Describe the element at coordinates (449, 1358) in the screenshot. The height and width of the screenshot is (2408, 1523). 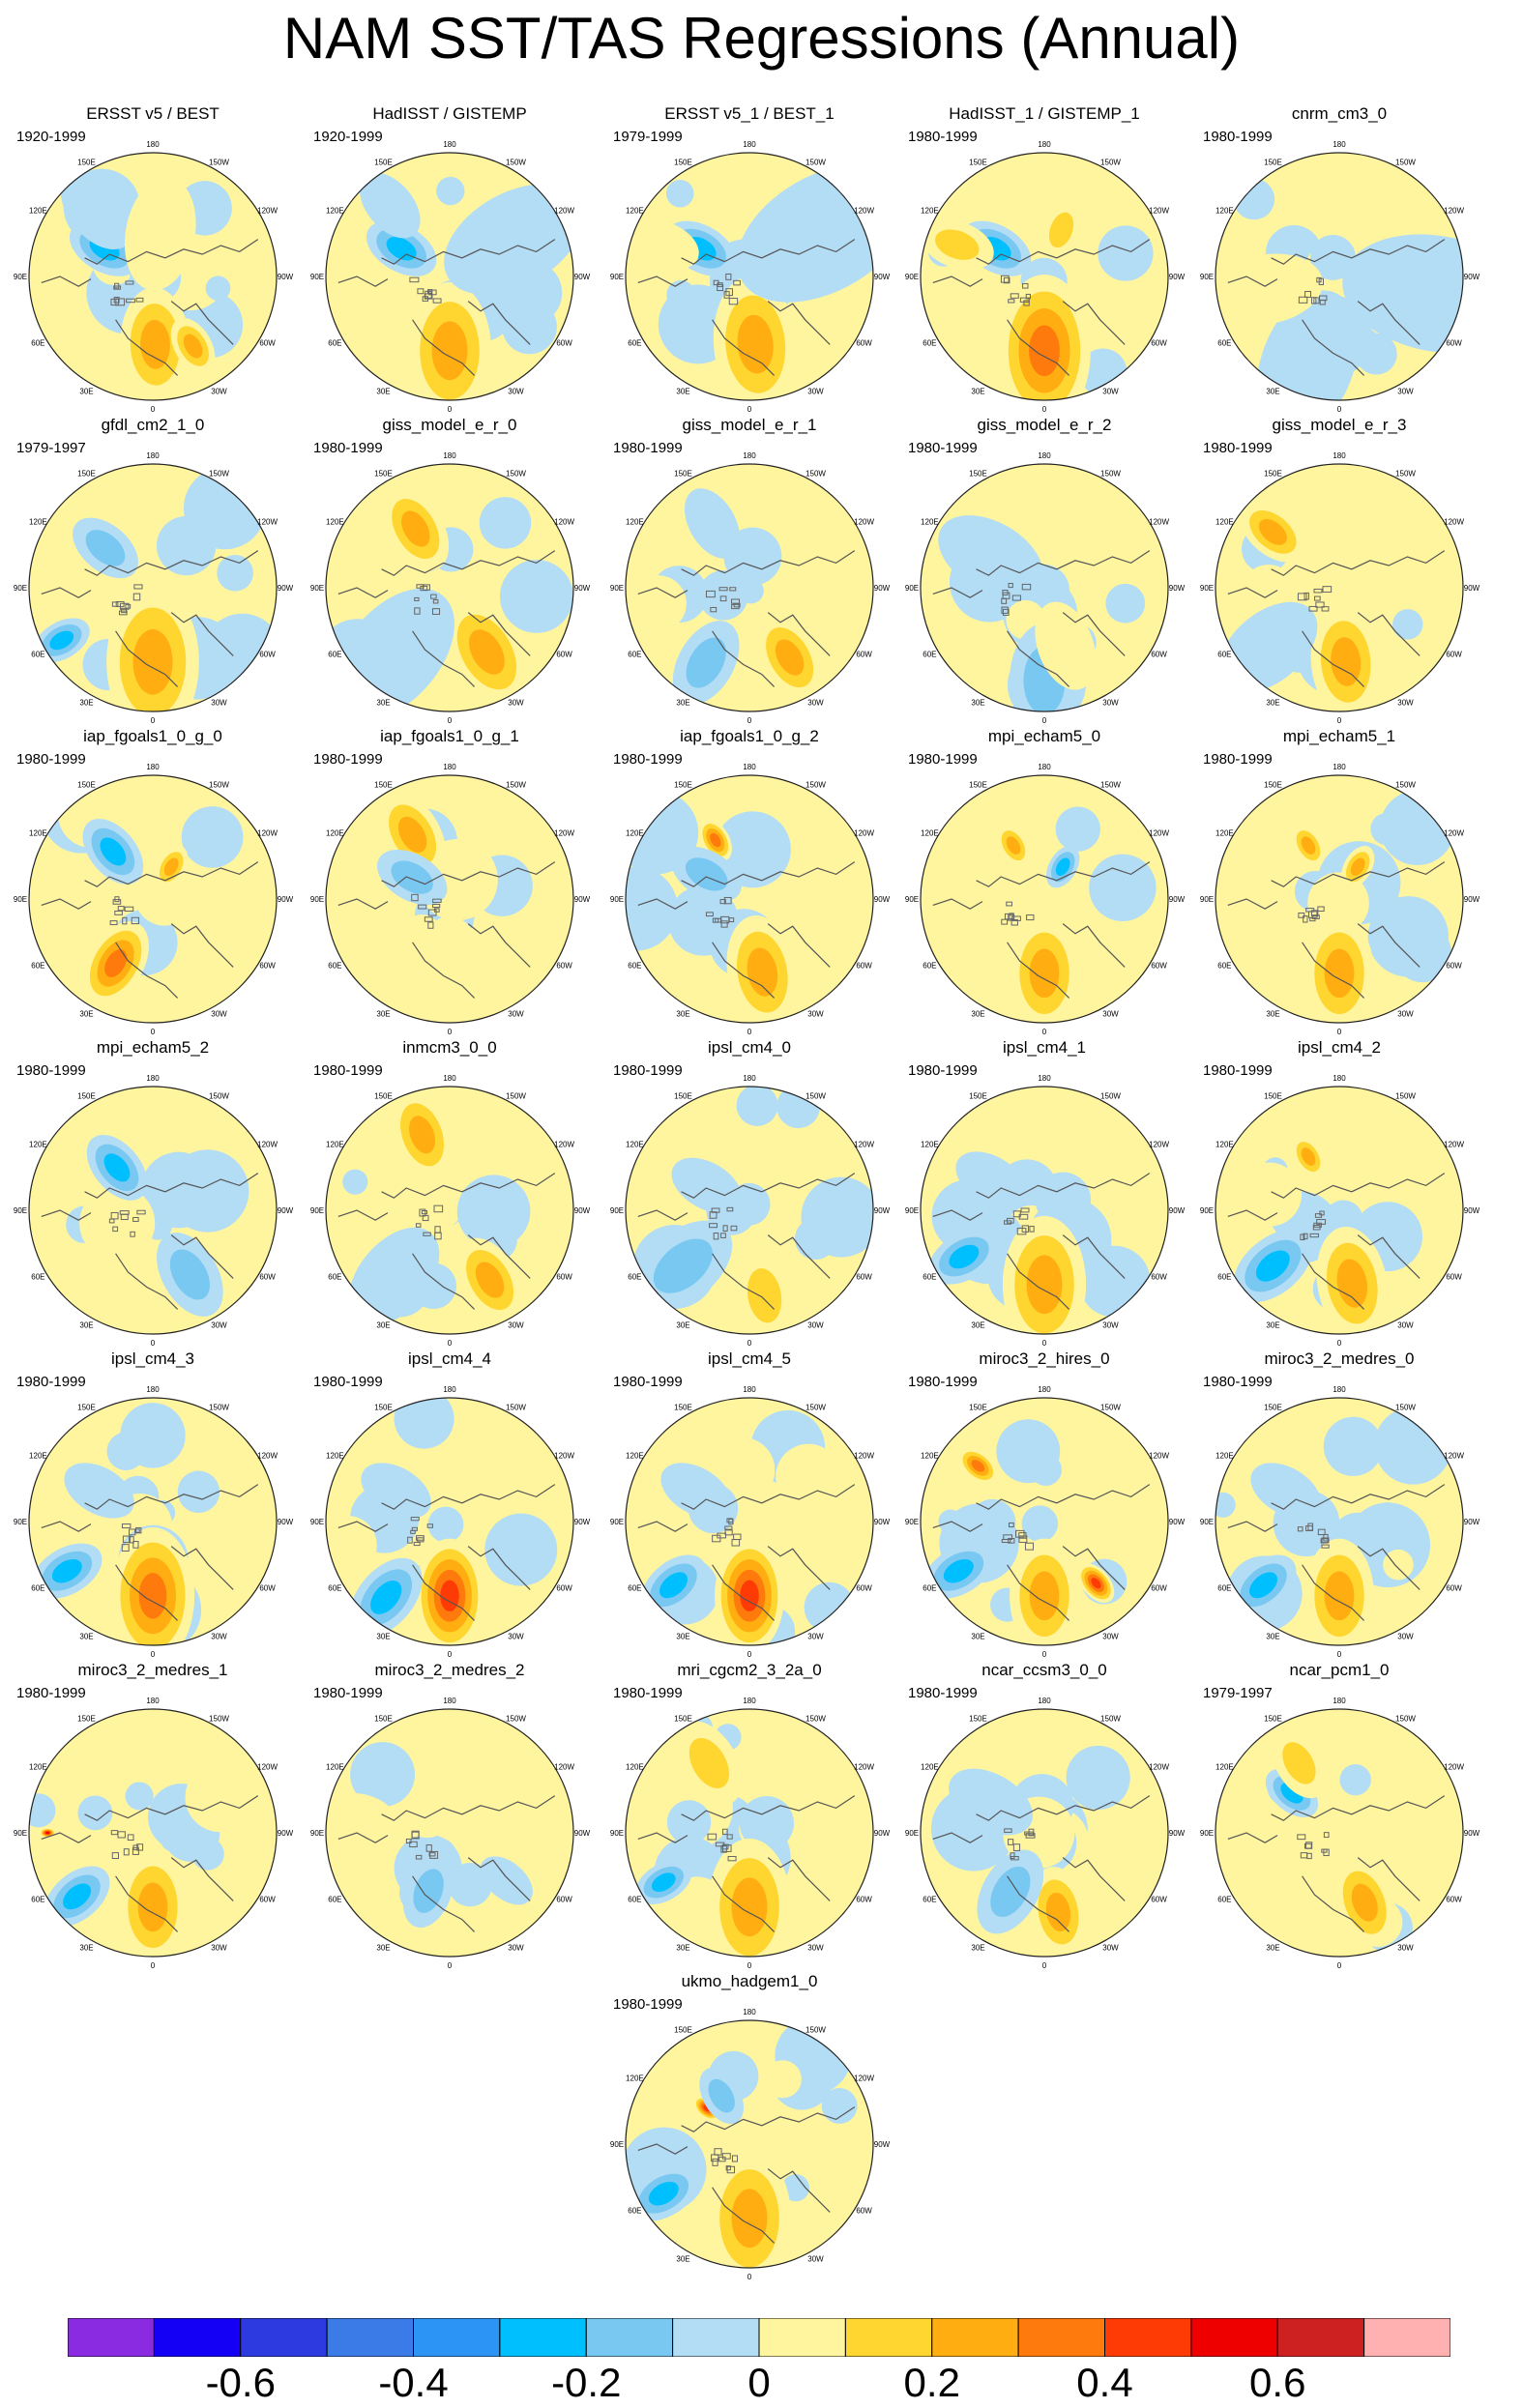
I see `panel-title: ipsl_cm4_4` at that location.